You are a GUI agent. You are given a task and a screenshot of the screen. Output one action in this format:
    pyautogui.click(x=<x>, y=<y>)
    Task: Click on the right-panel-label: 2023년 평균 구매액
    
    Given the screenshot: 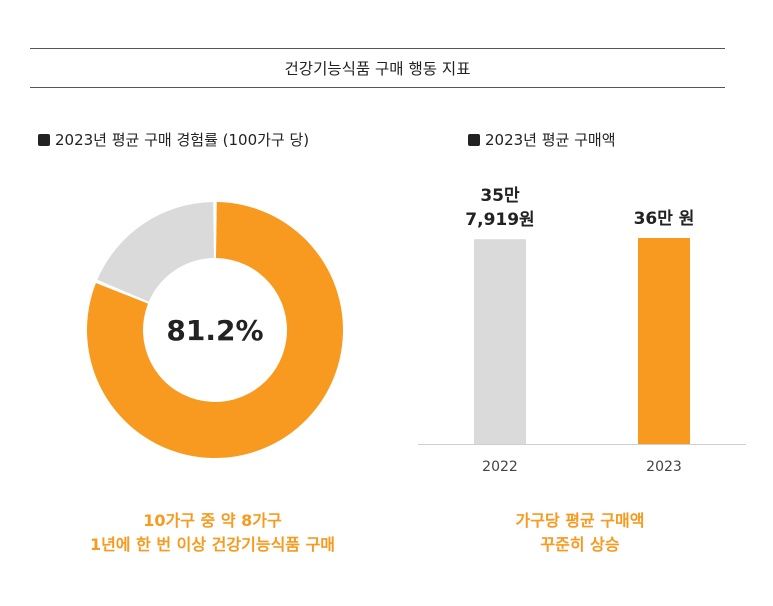 What is the action you would take?
    pyautogui.click(x=542, y=139)
    